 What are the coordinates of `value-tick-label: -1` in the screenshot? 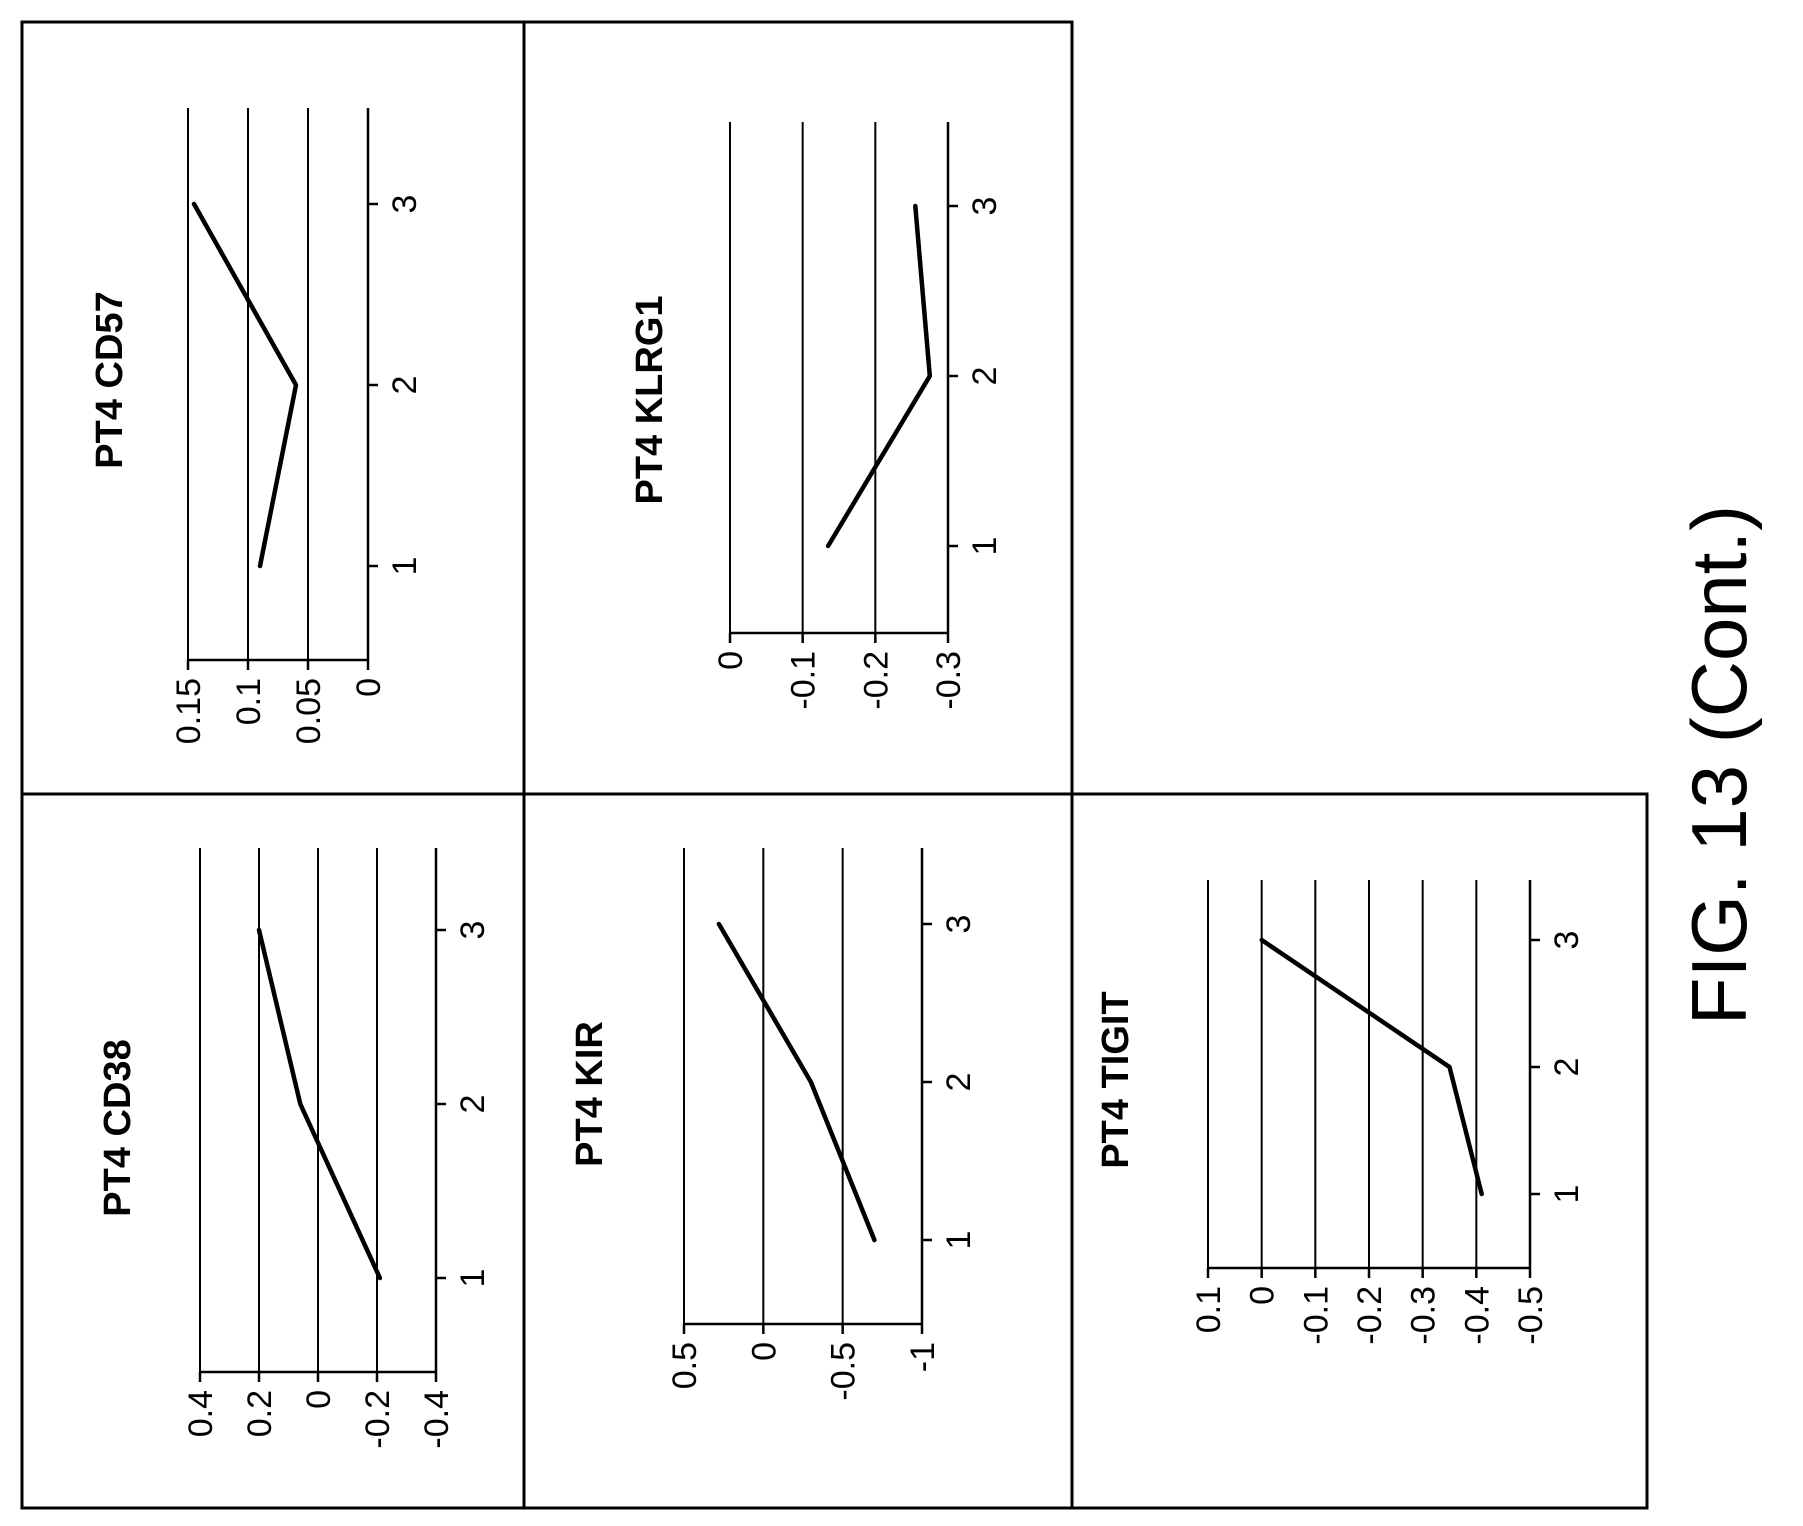 It's located at (923, 1357).